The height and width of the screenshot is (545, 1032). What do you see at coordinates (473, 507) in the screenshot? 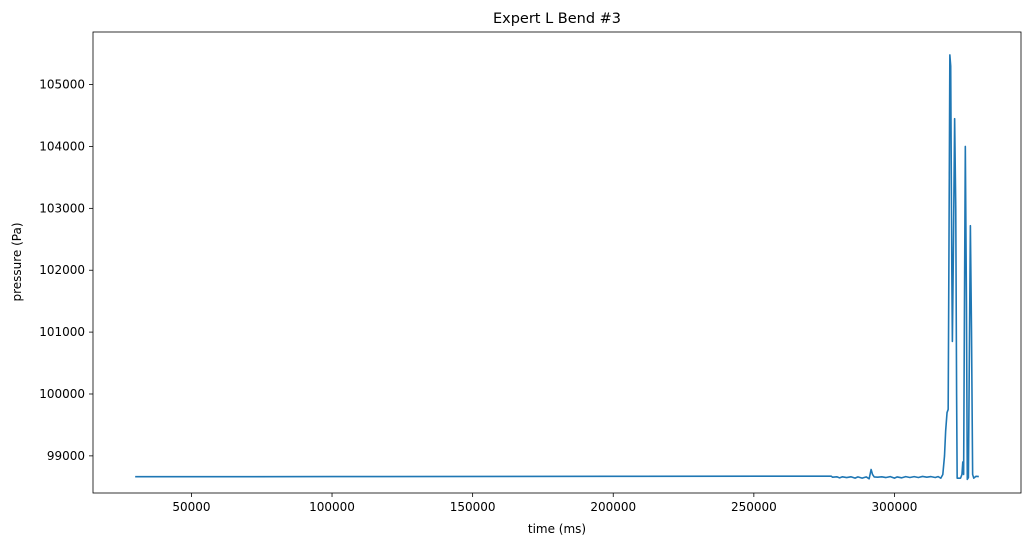
I see `x-tick-label: 150000` at bounding box center [473, 507].